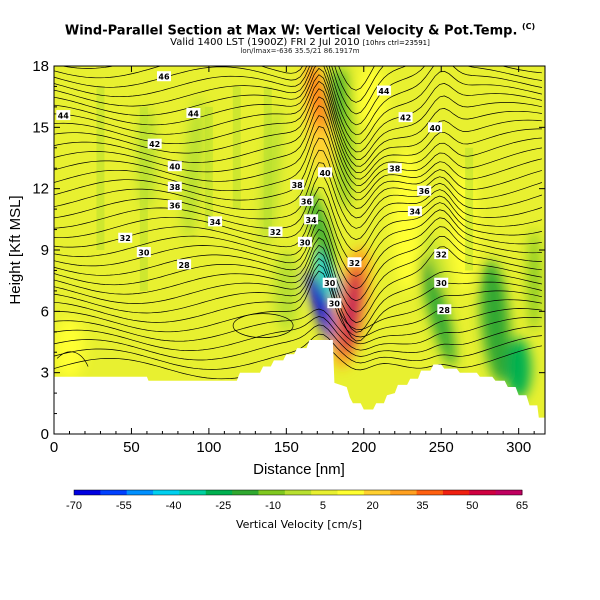  What do you see at coordinates (131, 447) in the screenshot?
I see `x-tick-label: 50` at bounding box center [131, 447].